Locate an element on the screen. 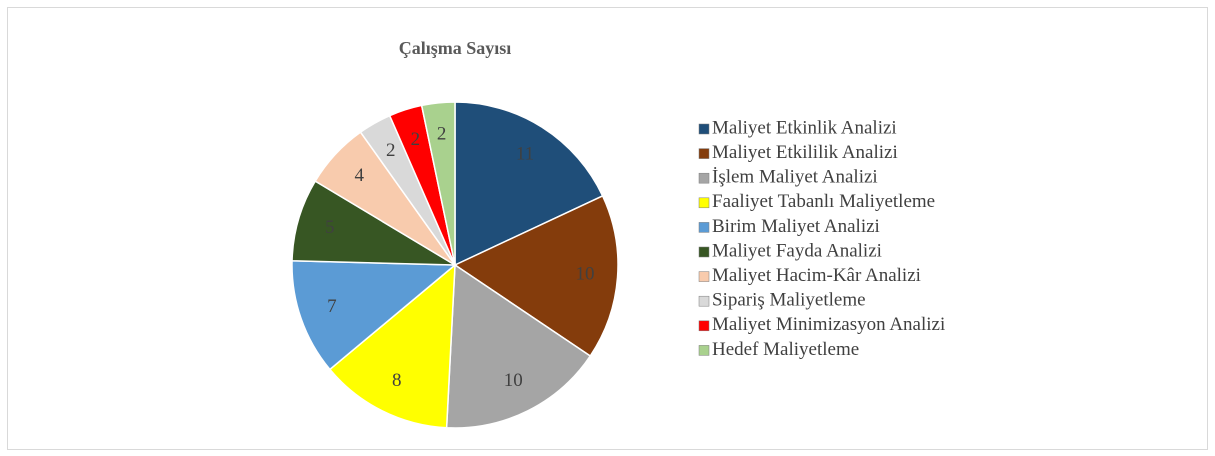 Image resolution: width=1215 pixels, height=456 pixels. legend-label: Maliyet Fayda Analizi is located at coordinates (797, 250).